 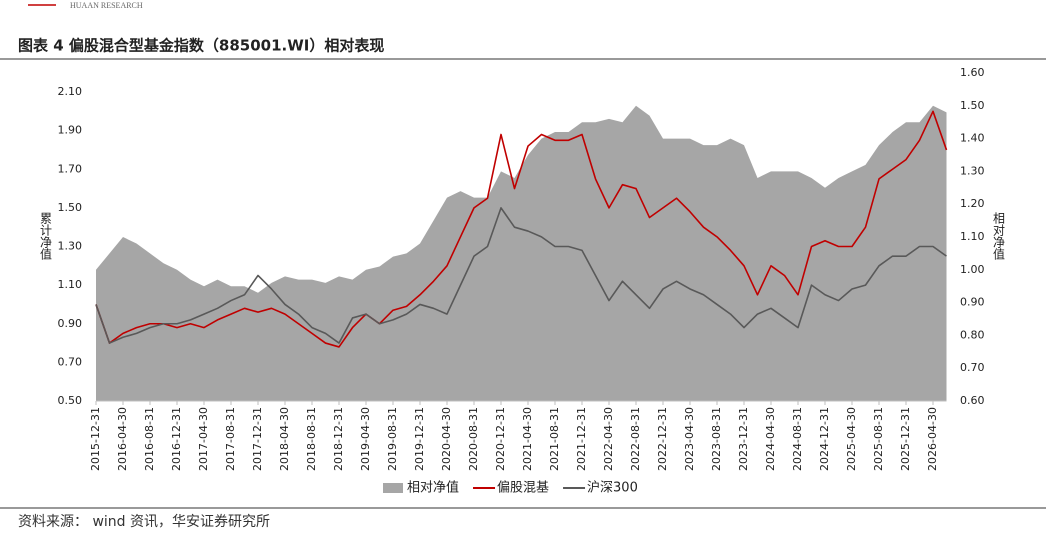 What do you see at coordinates (176, 439) in the screenshot?
I see `x-tick-label: 2016-12-31` at bounding box center [176, 439].